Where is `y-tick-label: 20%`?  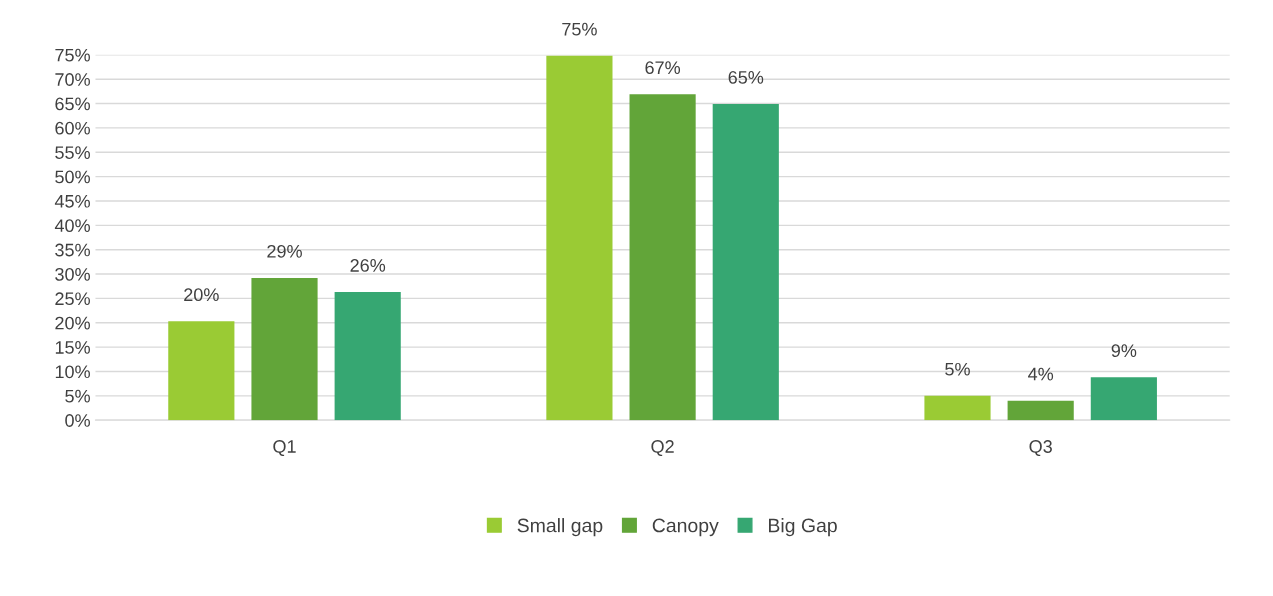 y-tick-label: 20% is located at coordinates (72, 323).